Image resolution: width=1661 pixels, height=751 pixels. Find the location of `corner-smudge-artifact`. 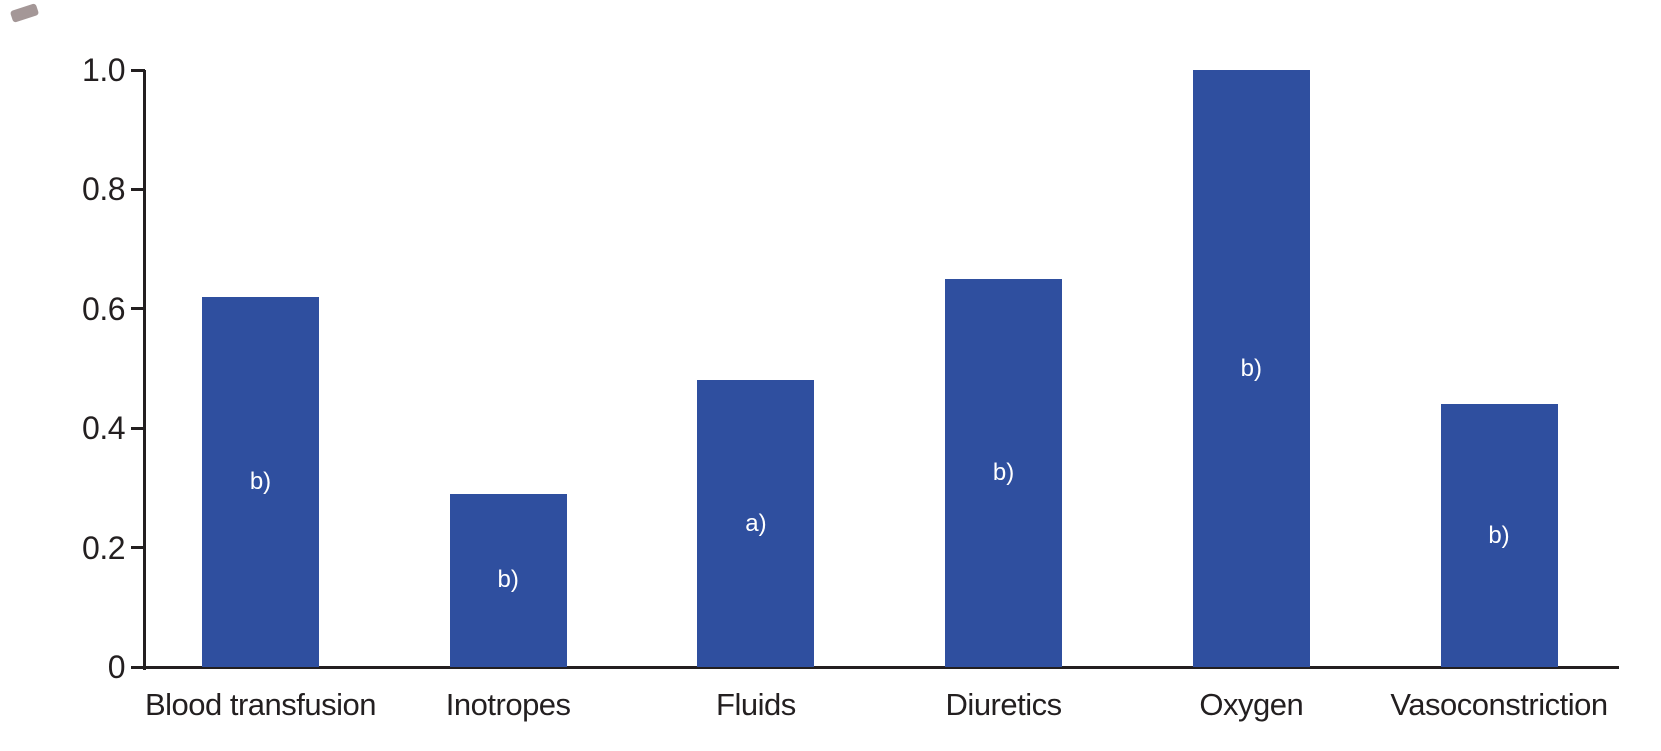

corner-smudge-artifact is located at coordinates (24, 13).